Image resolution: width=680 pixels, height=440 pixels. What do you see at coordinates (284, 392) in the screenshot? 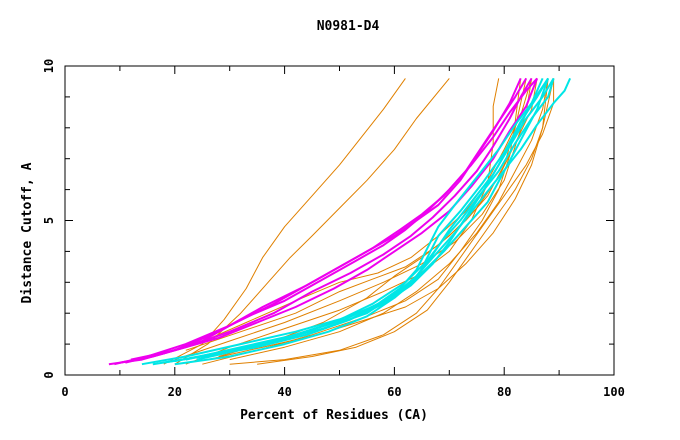
I see `x-tick-label: 40` at bounding box center [284, 392].